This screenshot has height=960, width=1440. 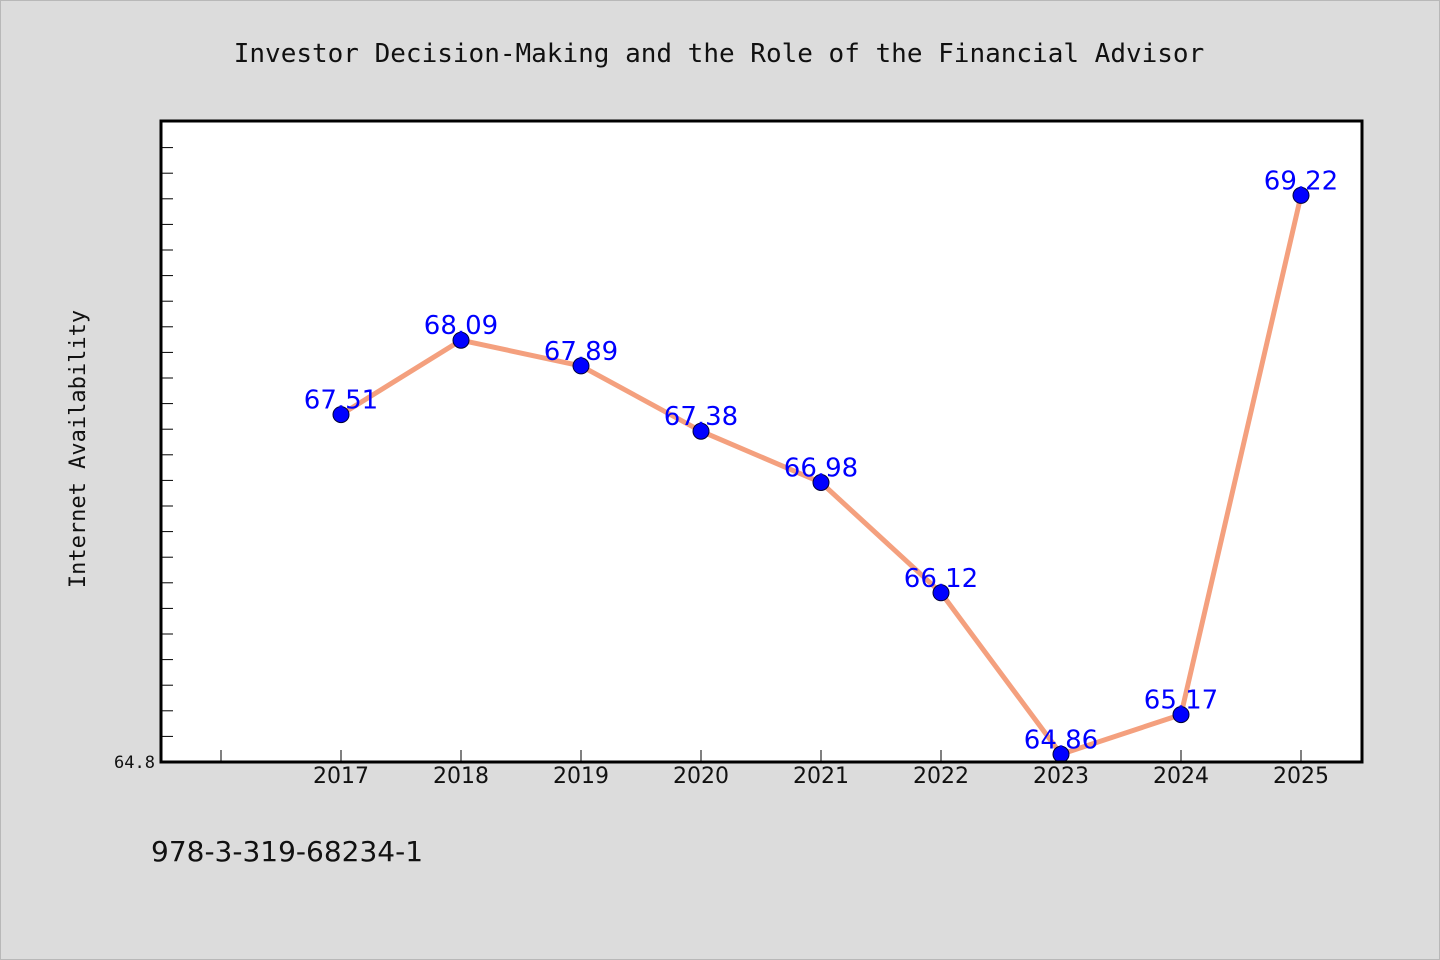 I want to click on x-tick-label: 2021, so click(x=821, y=776).